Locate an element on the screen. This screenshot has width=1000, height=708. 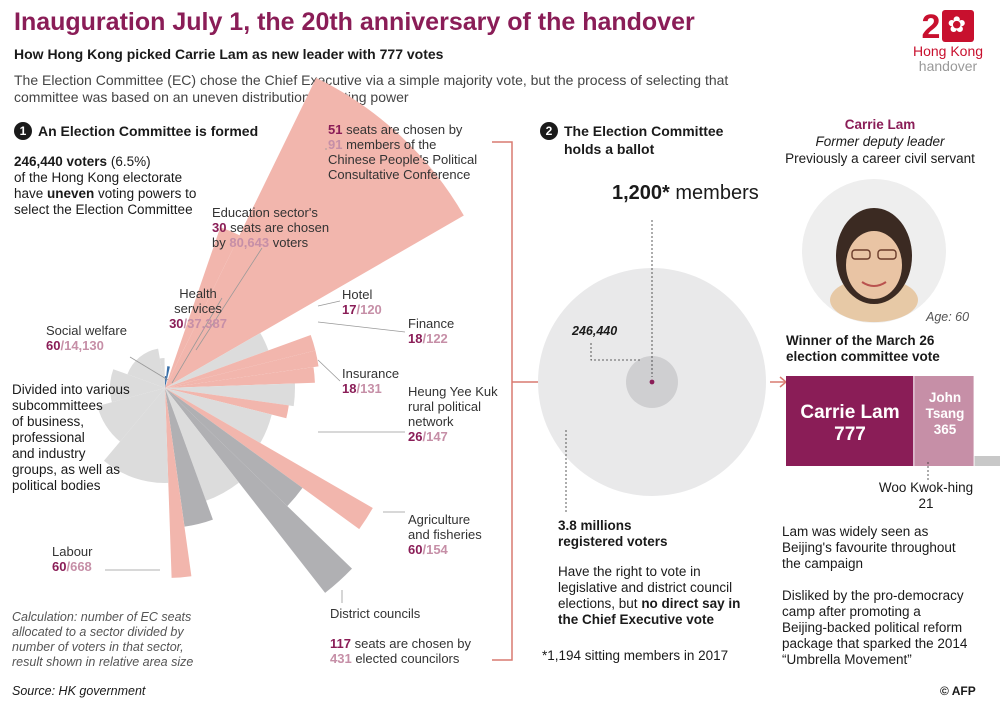
subcommittees-line: Divided into various is located at coordinates (71, 389).